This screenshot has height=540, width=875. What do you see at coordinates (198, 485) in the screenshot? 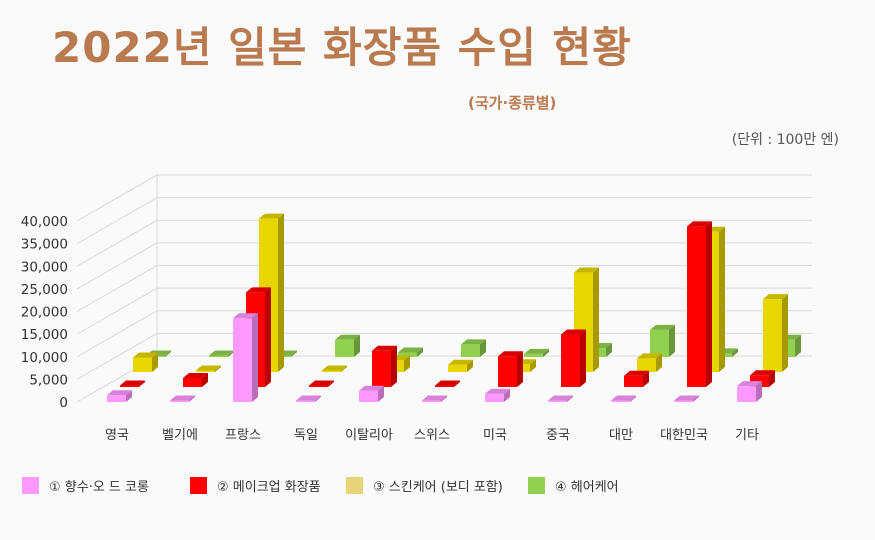
I see `legend-swatch-makeup` at bounding box center [198, 485].